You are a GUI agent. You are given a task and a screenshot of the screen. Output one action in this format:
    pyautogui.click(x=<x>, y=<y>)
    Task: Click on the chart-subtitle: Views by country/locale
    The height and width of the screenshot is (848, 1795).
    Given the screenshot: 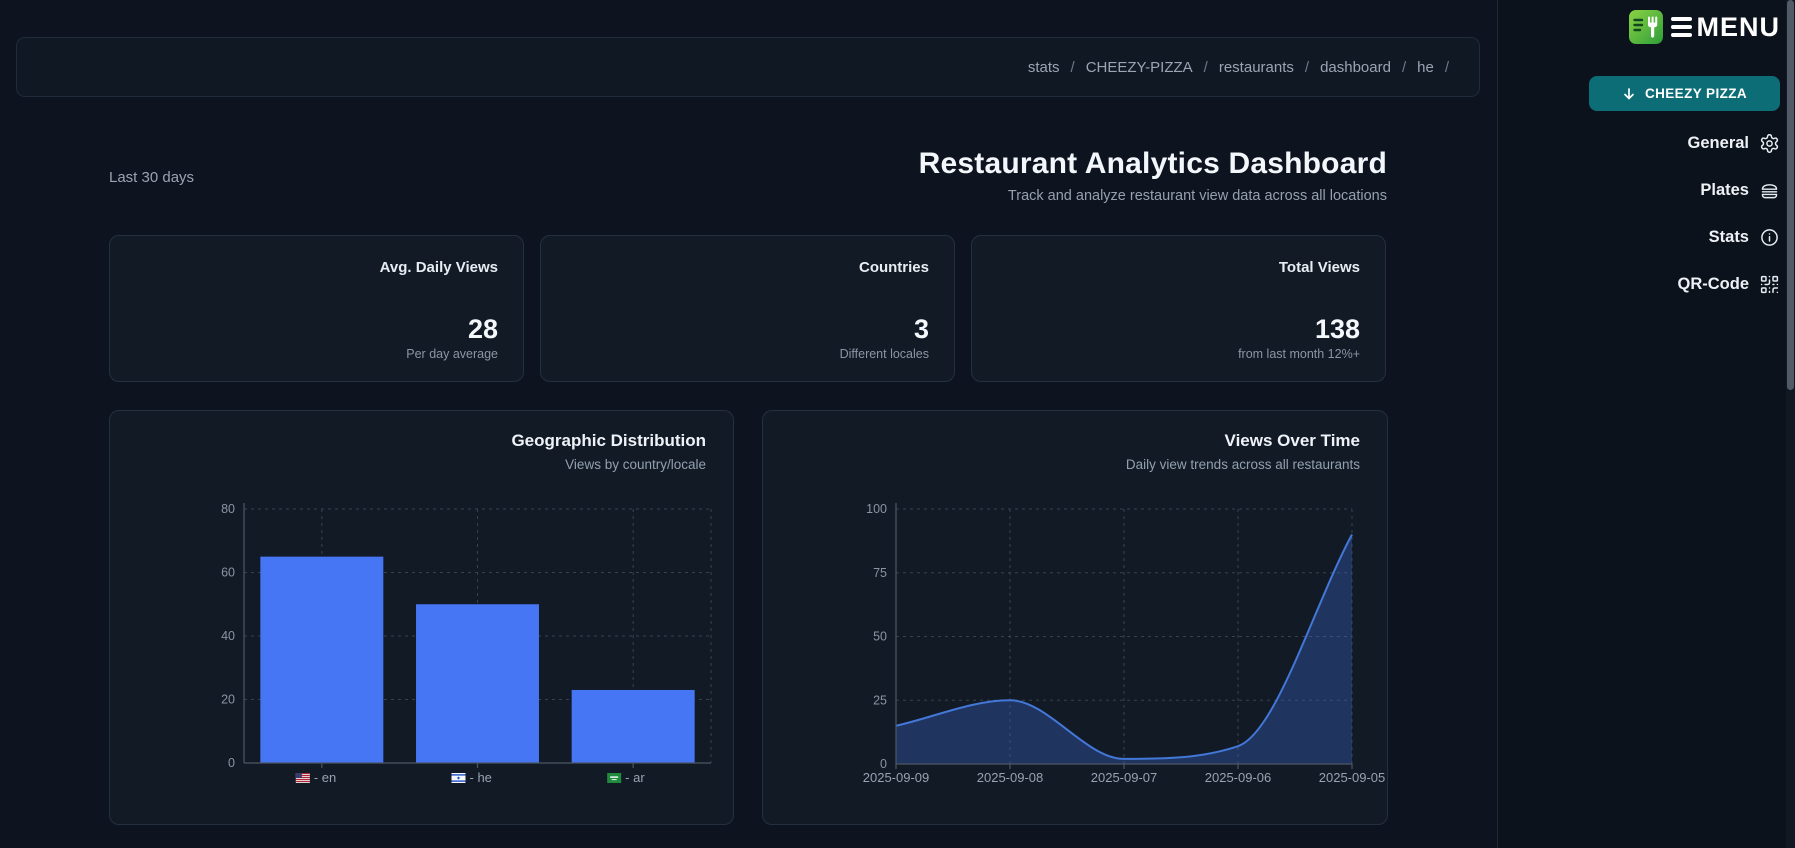 What is the action you would take?
    pyautogui.click(x=635, y=464)
    